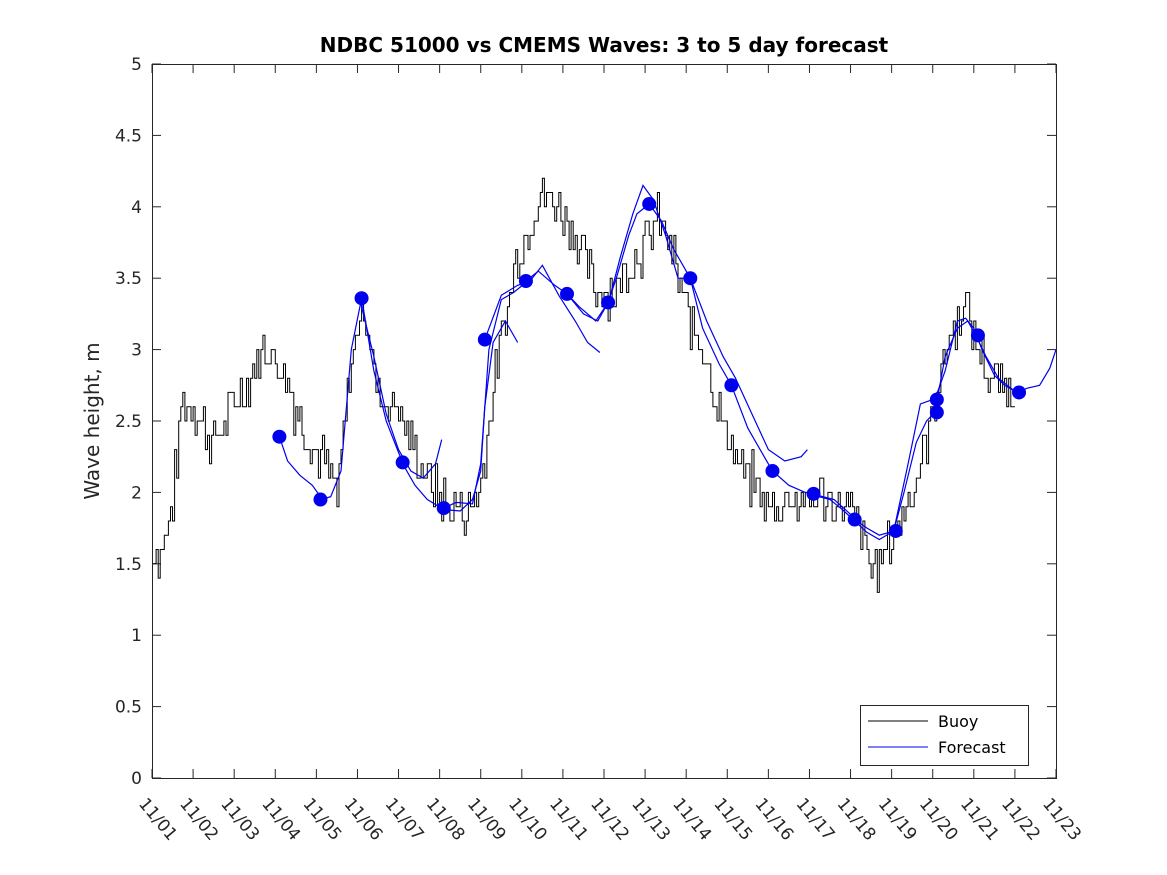  Describe the element at coordinates (136, 493) in the screenshot. I see `y-tick-label: 2` at that location.